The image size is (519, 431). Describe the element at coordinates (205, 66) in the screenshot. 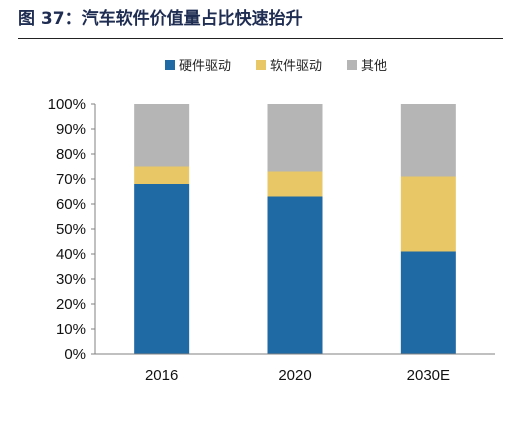

I see `legend-label: 硬件驱动` at that location.